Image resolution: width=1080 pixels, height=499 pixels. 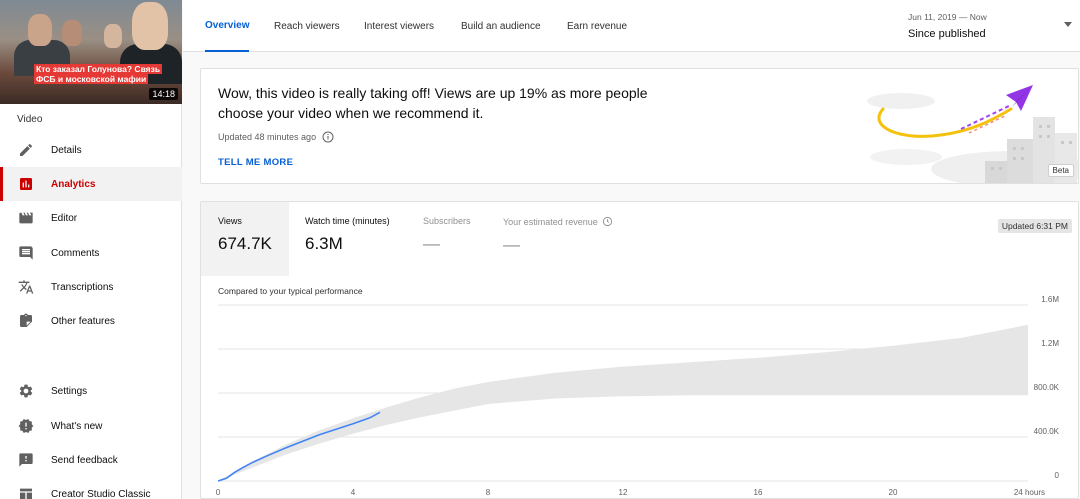 What do you see at coordinates (501, 26) in the screenshot?
I see `tab-build-an-audience: Build an audience` at bounding box center [501, 26].